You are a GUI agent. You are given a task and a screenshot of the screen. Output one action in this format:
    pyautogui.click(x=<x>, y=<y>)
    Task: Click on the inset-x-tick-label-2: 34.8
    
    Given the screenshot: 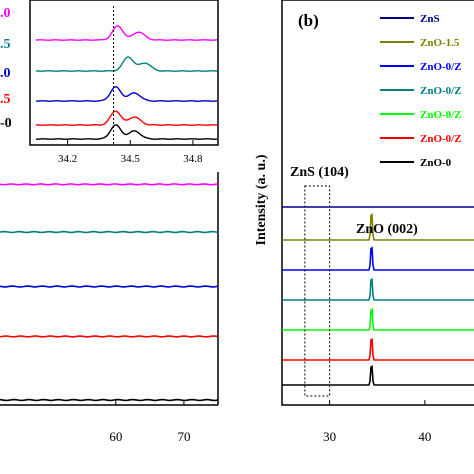 What is the action you would take?
    pyautogui.click(x=193, y=159)
    